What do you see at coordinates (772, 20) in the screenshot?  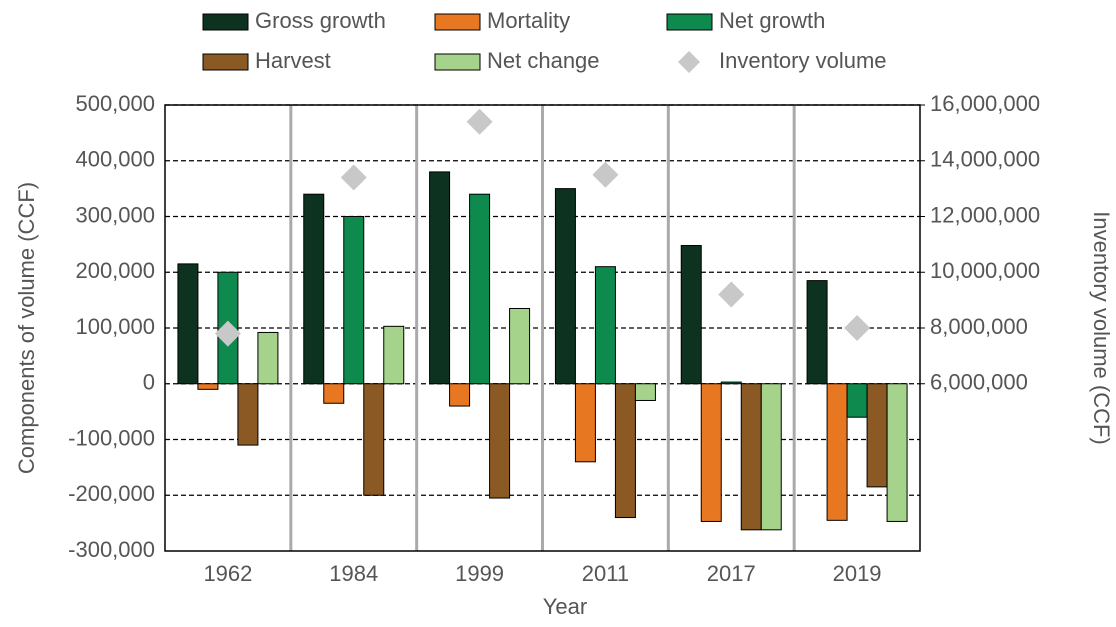 I see `legend-label: Net growth` at bounding box center [772, 20].